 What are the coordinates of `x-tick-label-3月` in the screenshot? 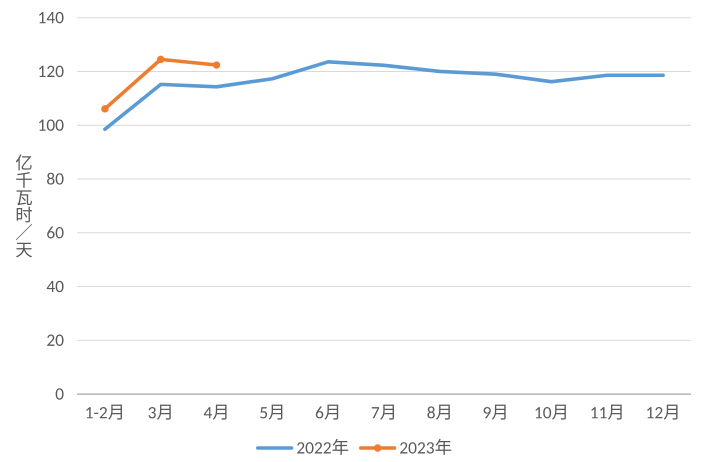 It's located at (159, 412).